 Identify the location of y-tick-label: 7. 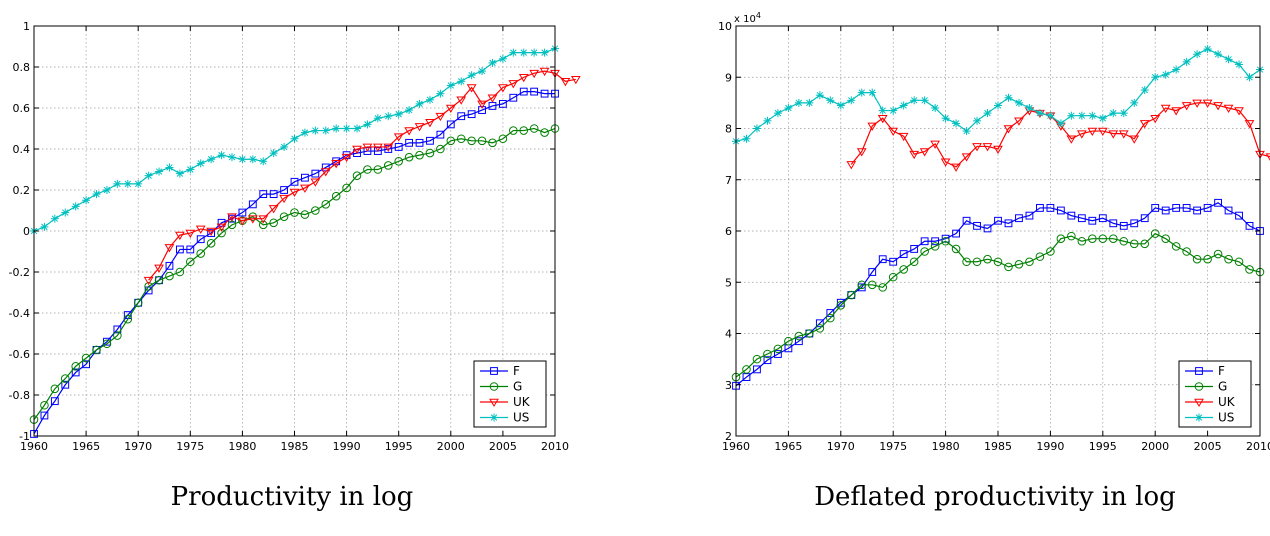
(728, 180).